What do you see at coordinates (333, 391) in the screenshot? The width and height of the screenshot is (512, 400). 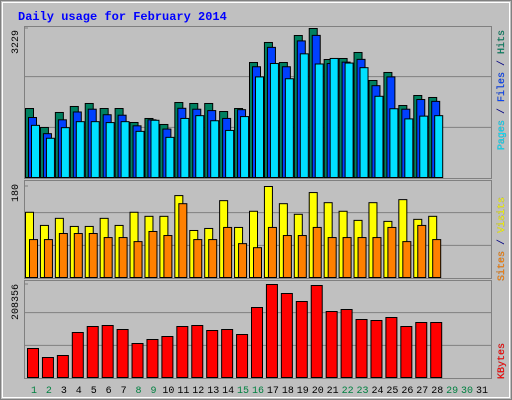 I see `x-tick-label: 21` at bounding box center [333, 391].